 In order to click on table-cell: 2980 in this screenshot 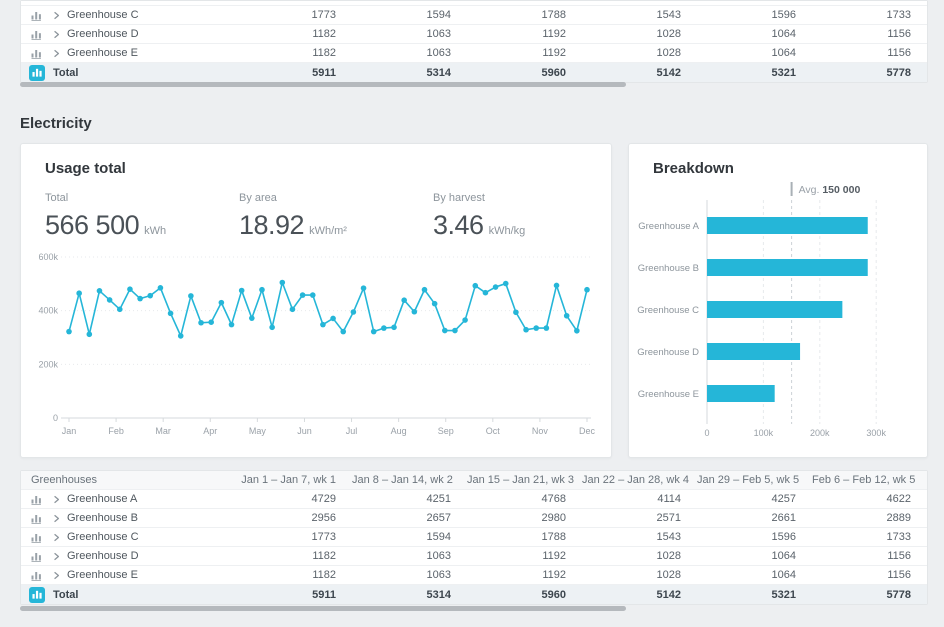, I will do `click(553, 518)`.